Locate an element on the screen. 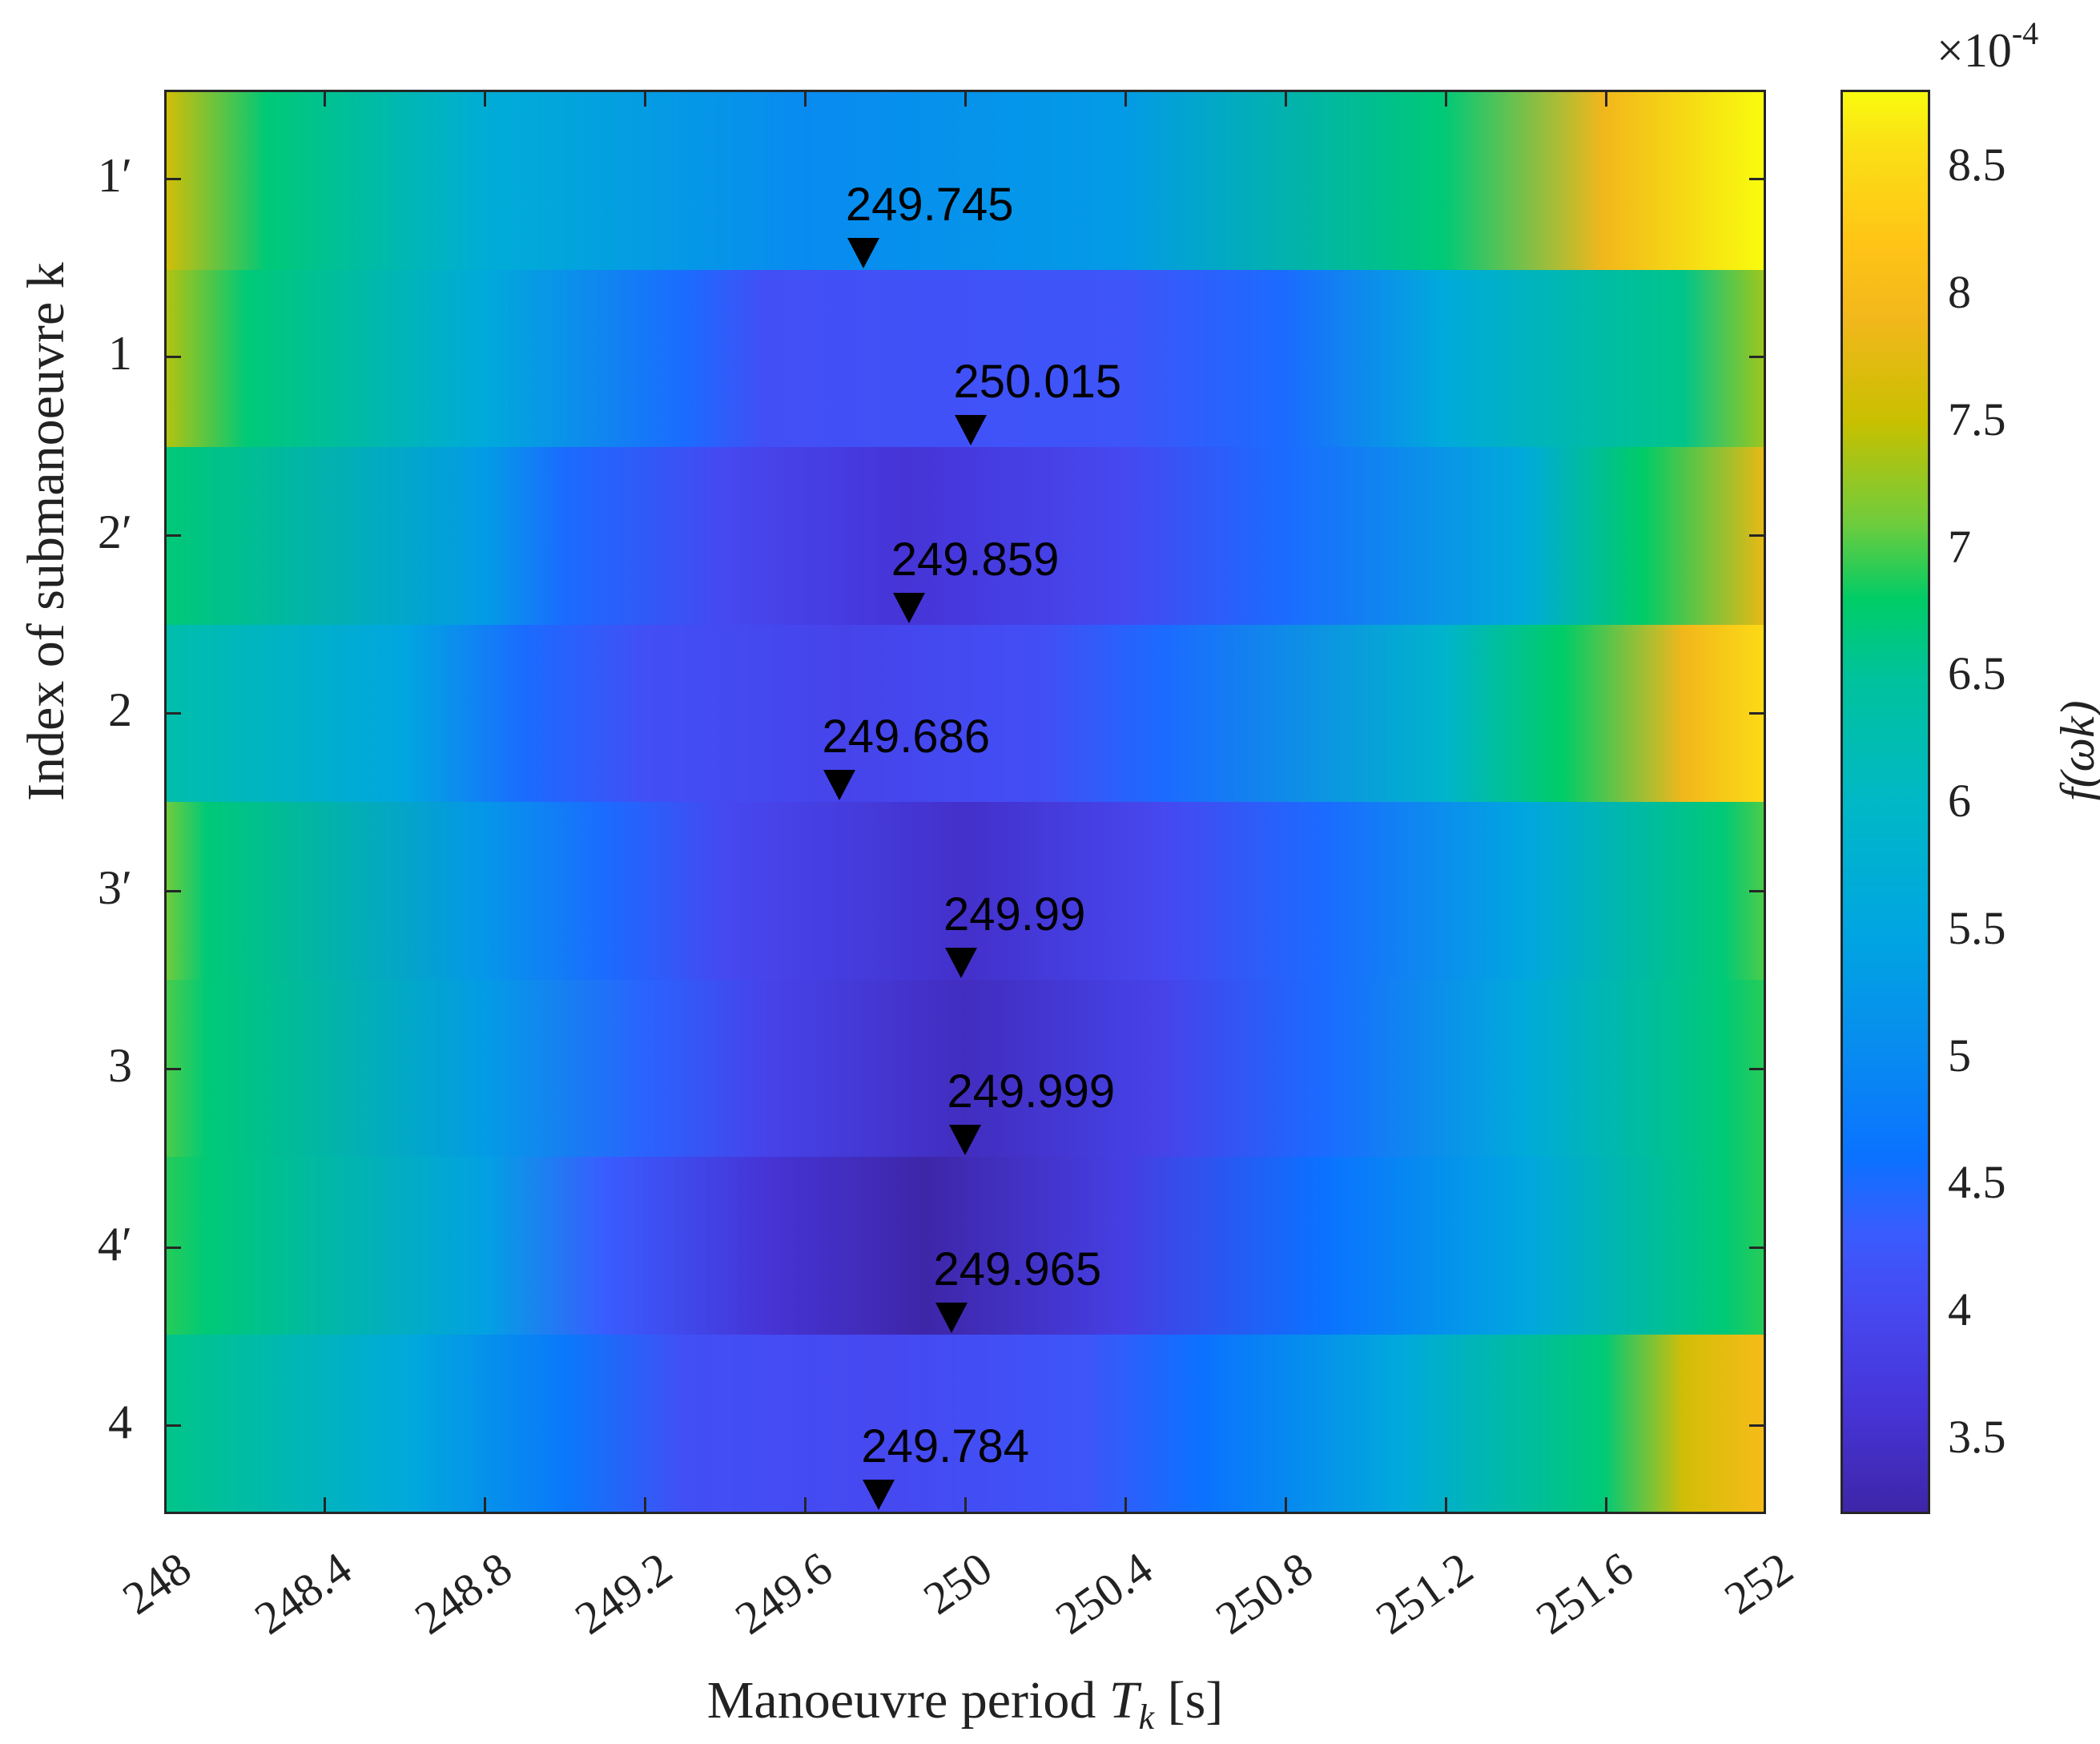 The width and height of the screenshot is (2100, 1744). x-axis-title: Manoeuvre period Tk [s] is located at coordinates (965, 1704).